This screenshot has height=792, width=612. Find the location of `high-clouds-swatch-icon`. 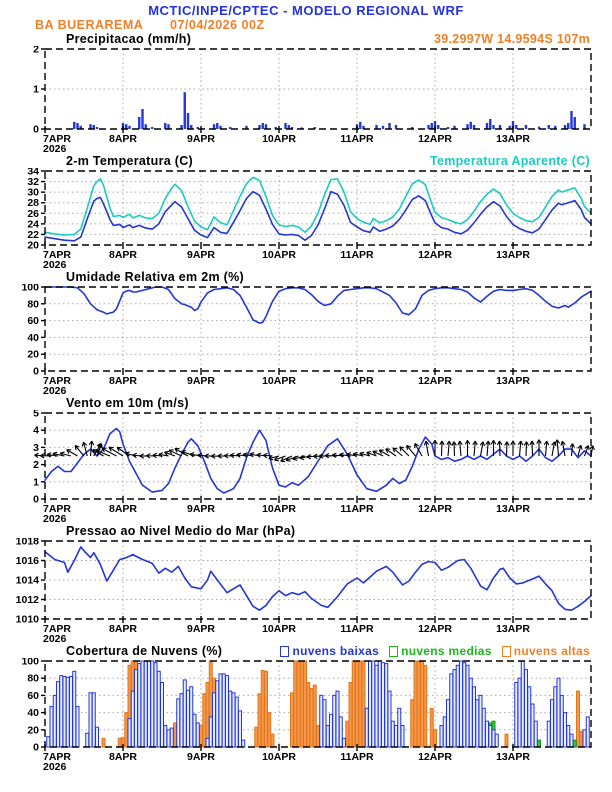

high-clouds-swatch-icon is located at coordinates (506, 651).